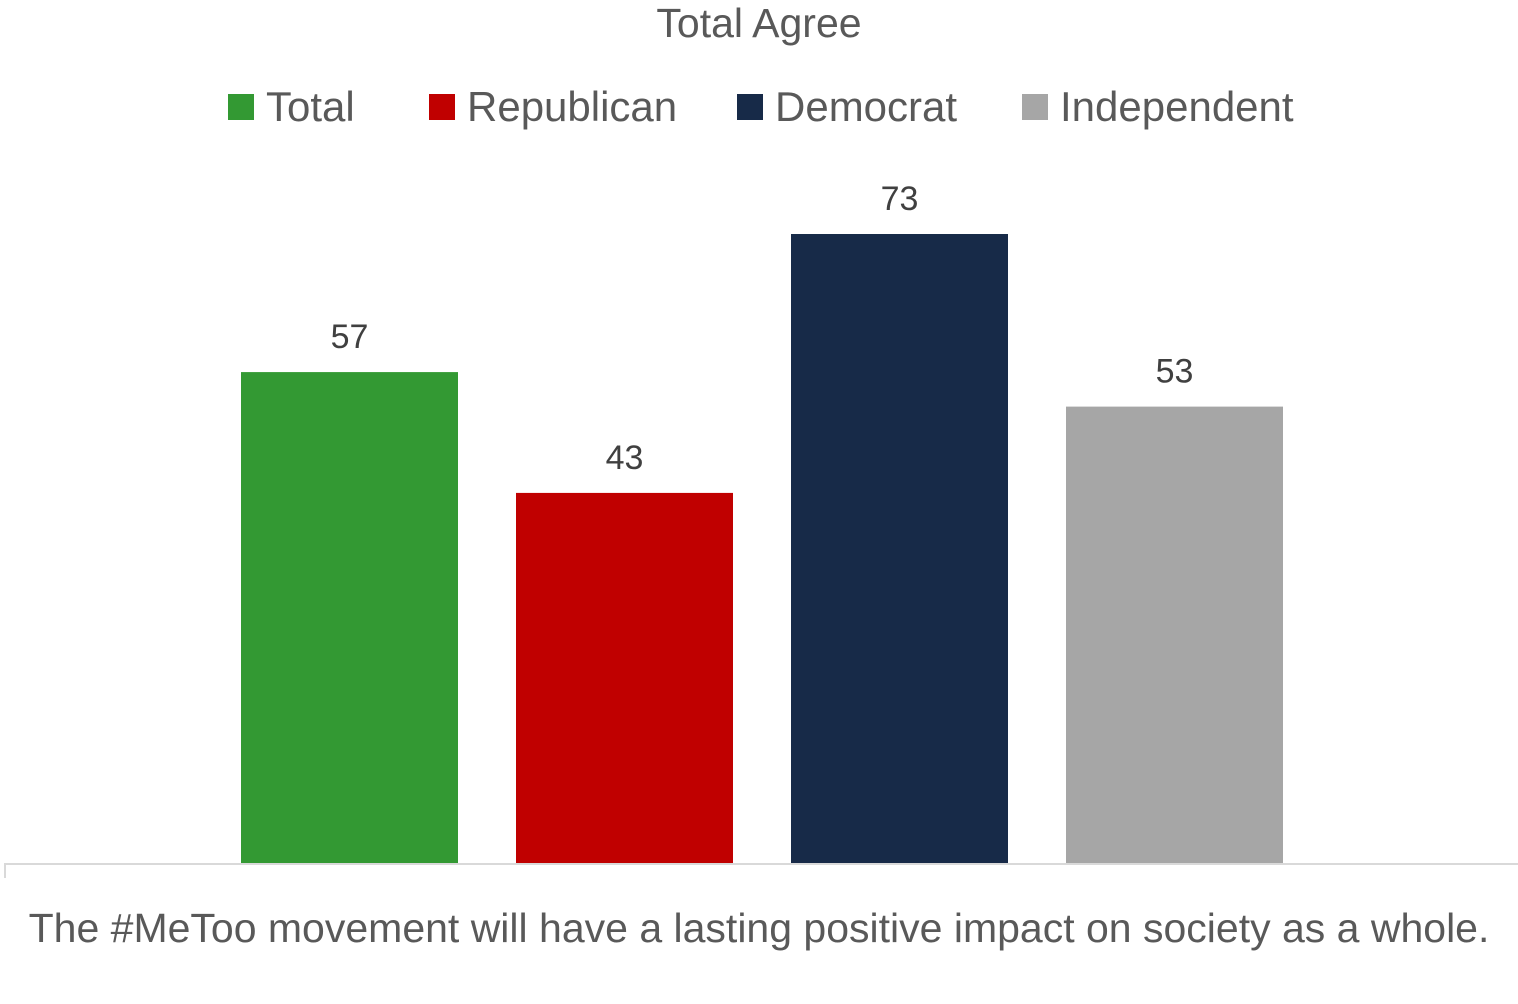 The image size is (1518, 1004). I want to click on legend-swatch-republican, so click(442, 107).